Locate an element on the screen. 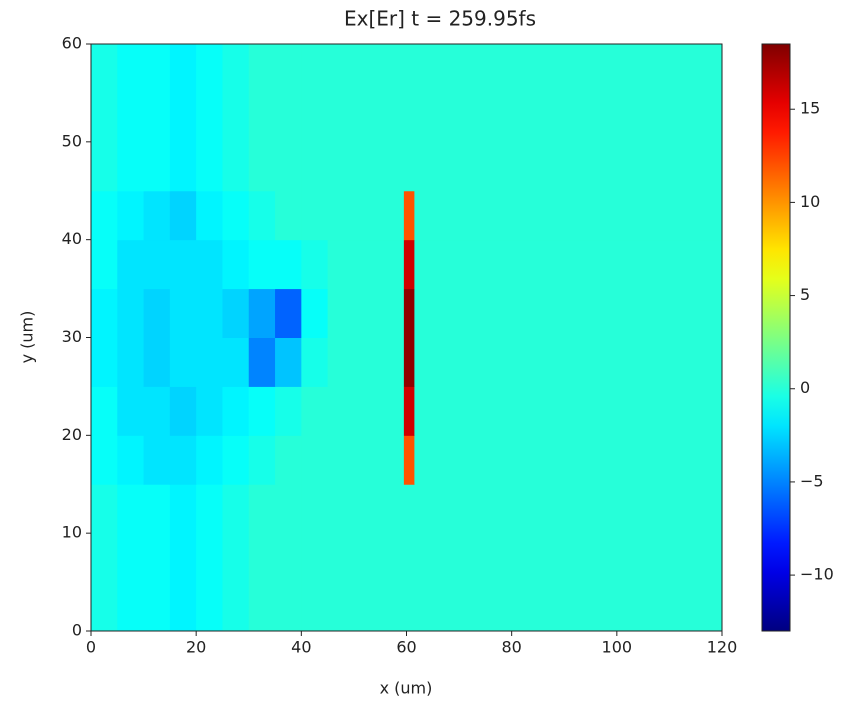 The height and width of the screenshot is (704, 852). colorbar-tick-label: 10 is located at coordinates (810, 201).